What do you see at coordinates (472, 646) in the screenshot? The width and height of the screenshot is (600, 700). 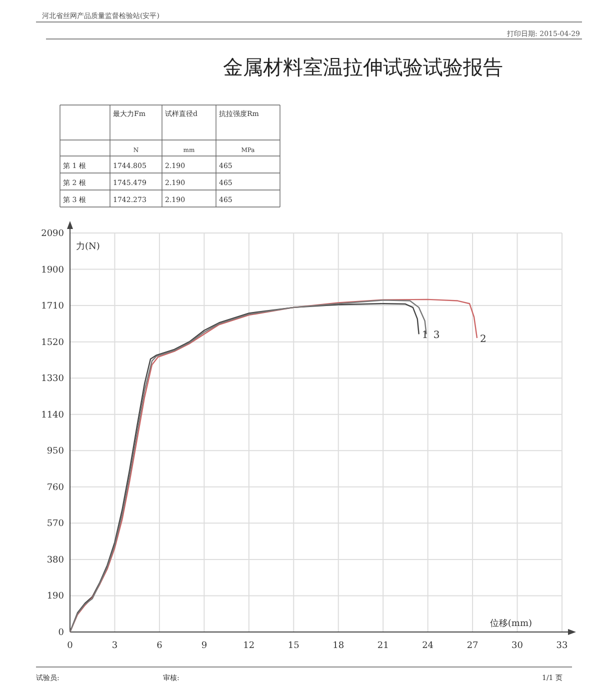 I see `x-tick-label: 27` at bounding box center [472, 646].